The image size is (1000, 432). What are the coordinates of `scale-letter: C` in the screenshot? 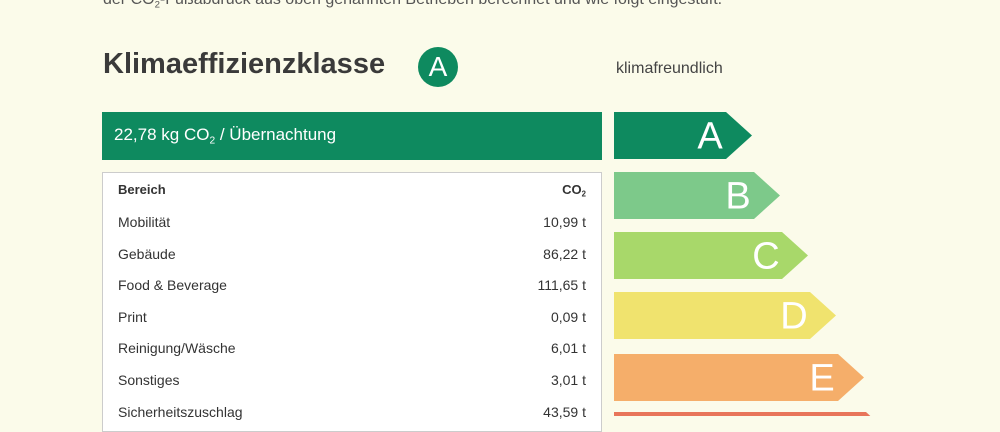 It's located at (765, 257).